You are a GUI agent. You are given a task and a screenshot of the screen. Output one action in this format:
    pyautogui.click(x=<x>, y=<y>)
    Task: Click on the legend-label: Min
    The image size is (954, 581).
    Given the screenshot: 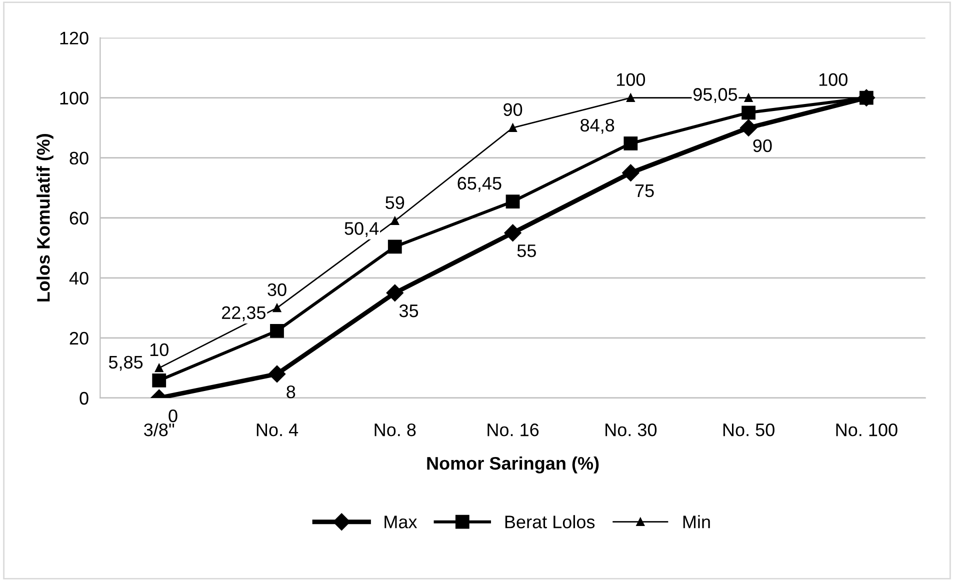 What is the action you would take?
    pyautogui.click(x=696, y=521)
    